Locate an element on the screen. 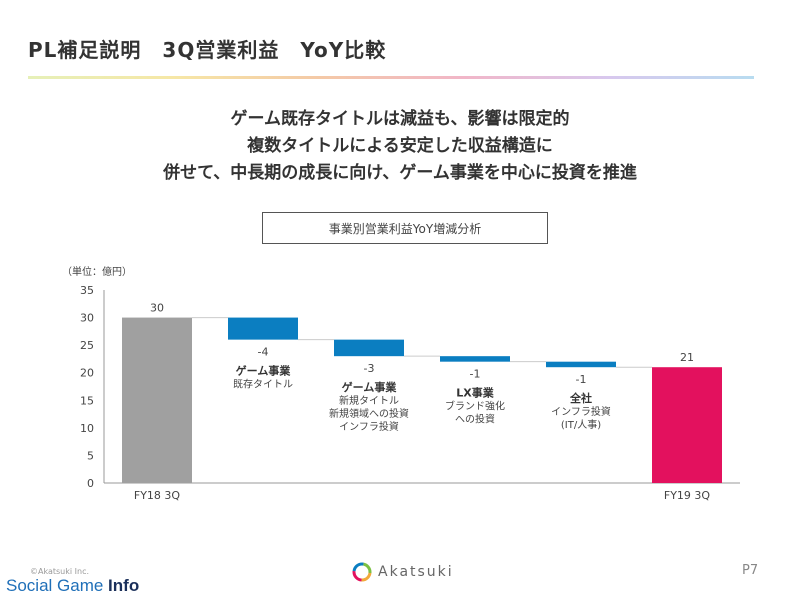 The height and width of the screenshot is (600, 800). annotation-desc: (IT/人事) is located at coordinates (581, 424).